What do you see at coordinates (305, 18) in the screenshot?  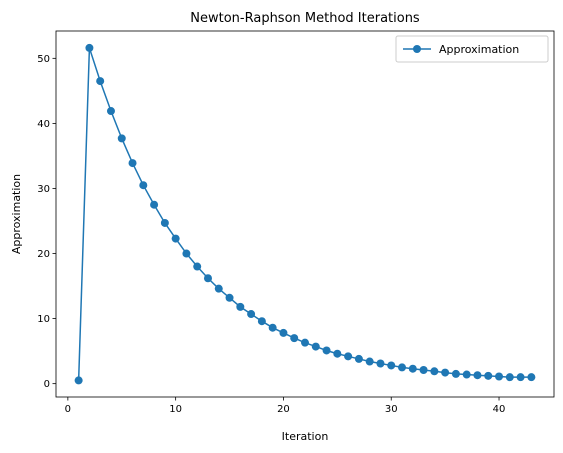 I see `chart-title: Newton-Raphson Method Iterations` at bounding box center [305, 18].